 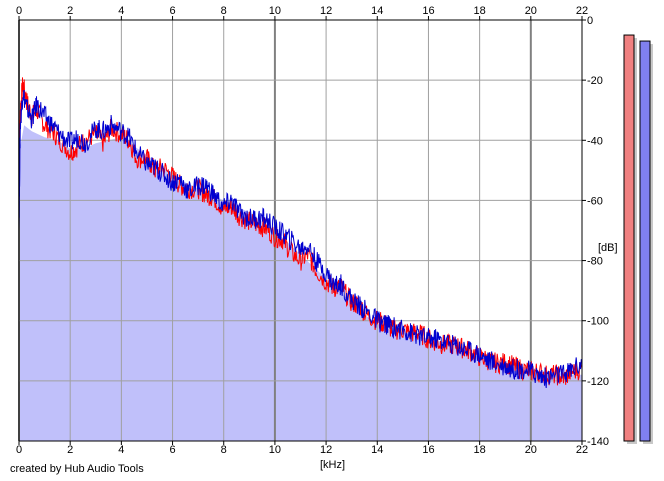 I want to click on y-tick-label: -100, so click(x=598, y=322).